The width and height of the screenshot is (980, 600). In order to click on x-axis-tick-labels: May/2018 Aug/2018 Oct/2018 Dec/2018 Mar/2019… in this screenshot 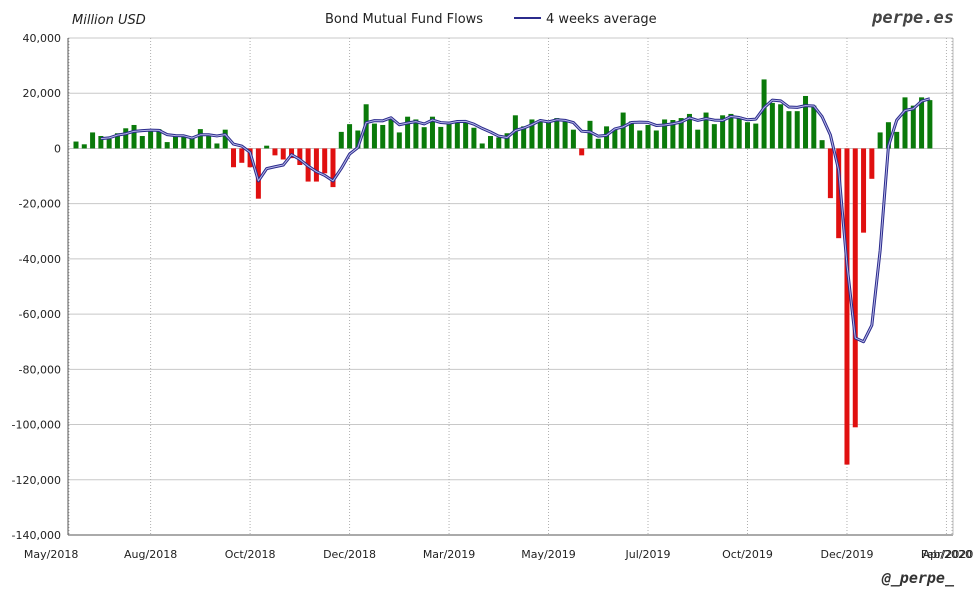, I will do `click(498, 554)`.